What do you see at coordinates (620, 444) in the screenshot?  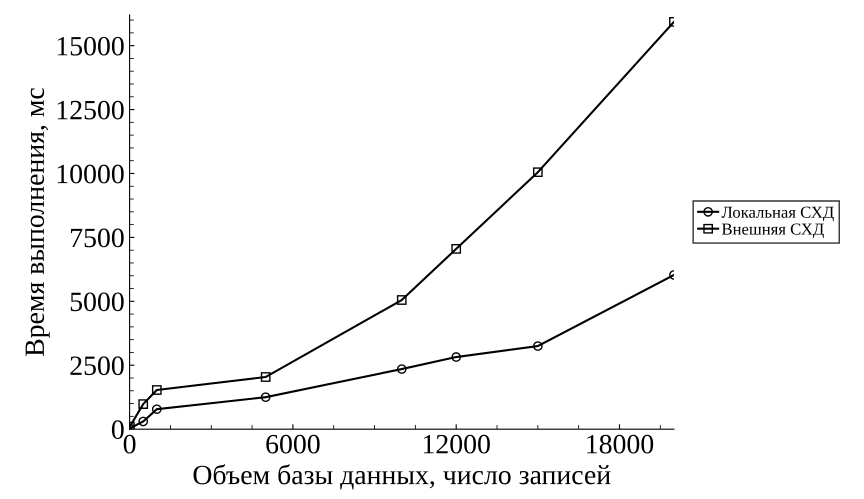 I see `x-tick-label: 18000` at bounding box center [620, 444].